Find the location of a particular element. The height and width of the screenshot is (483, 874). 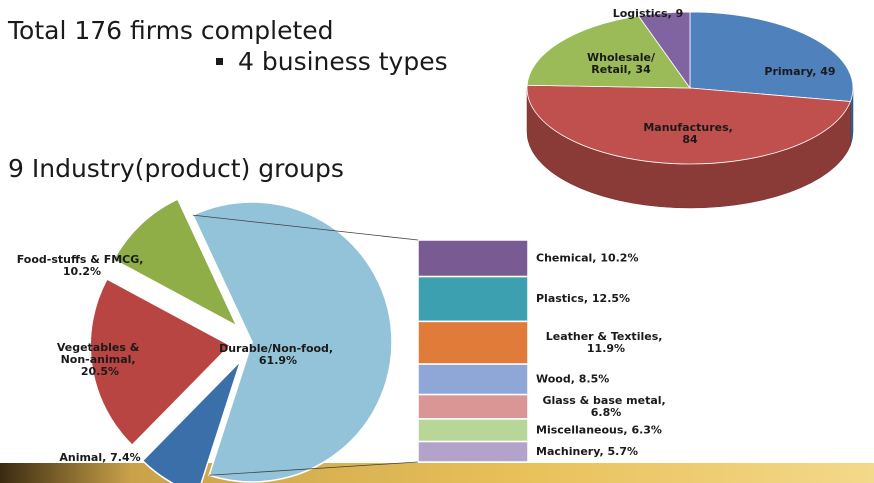

footer-band is located at coordinates (437, 473).